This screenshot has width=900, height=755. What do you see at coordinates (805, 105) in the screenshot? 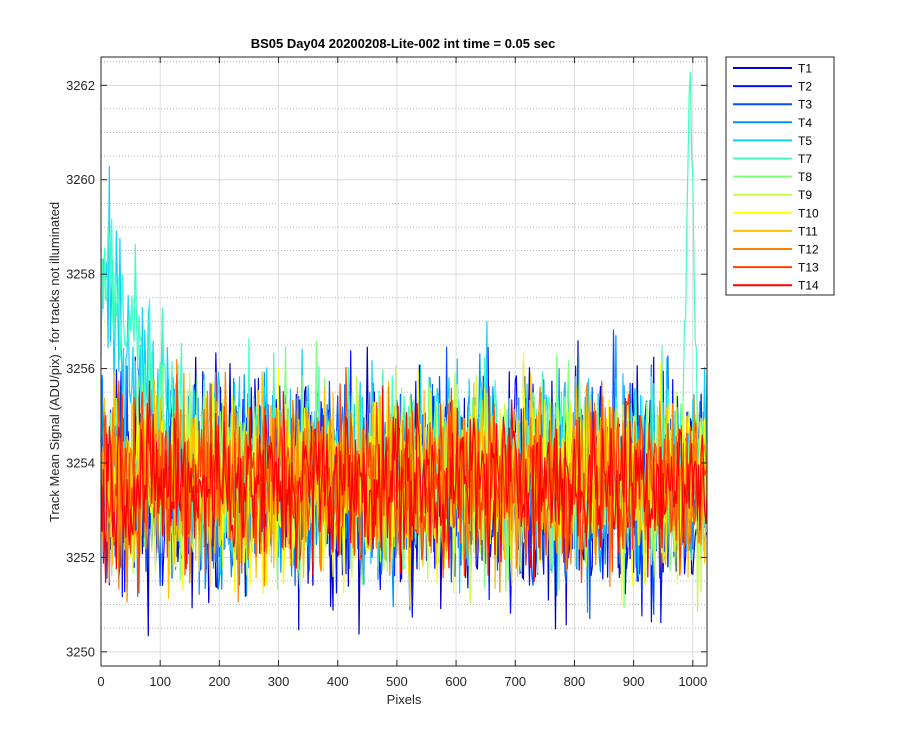
I see `legend-label-t3: T3` at bounding box center [805, 105].